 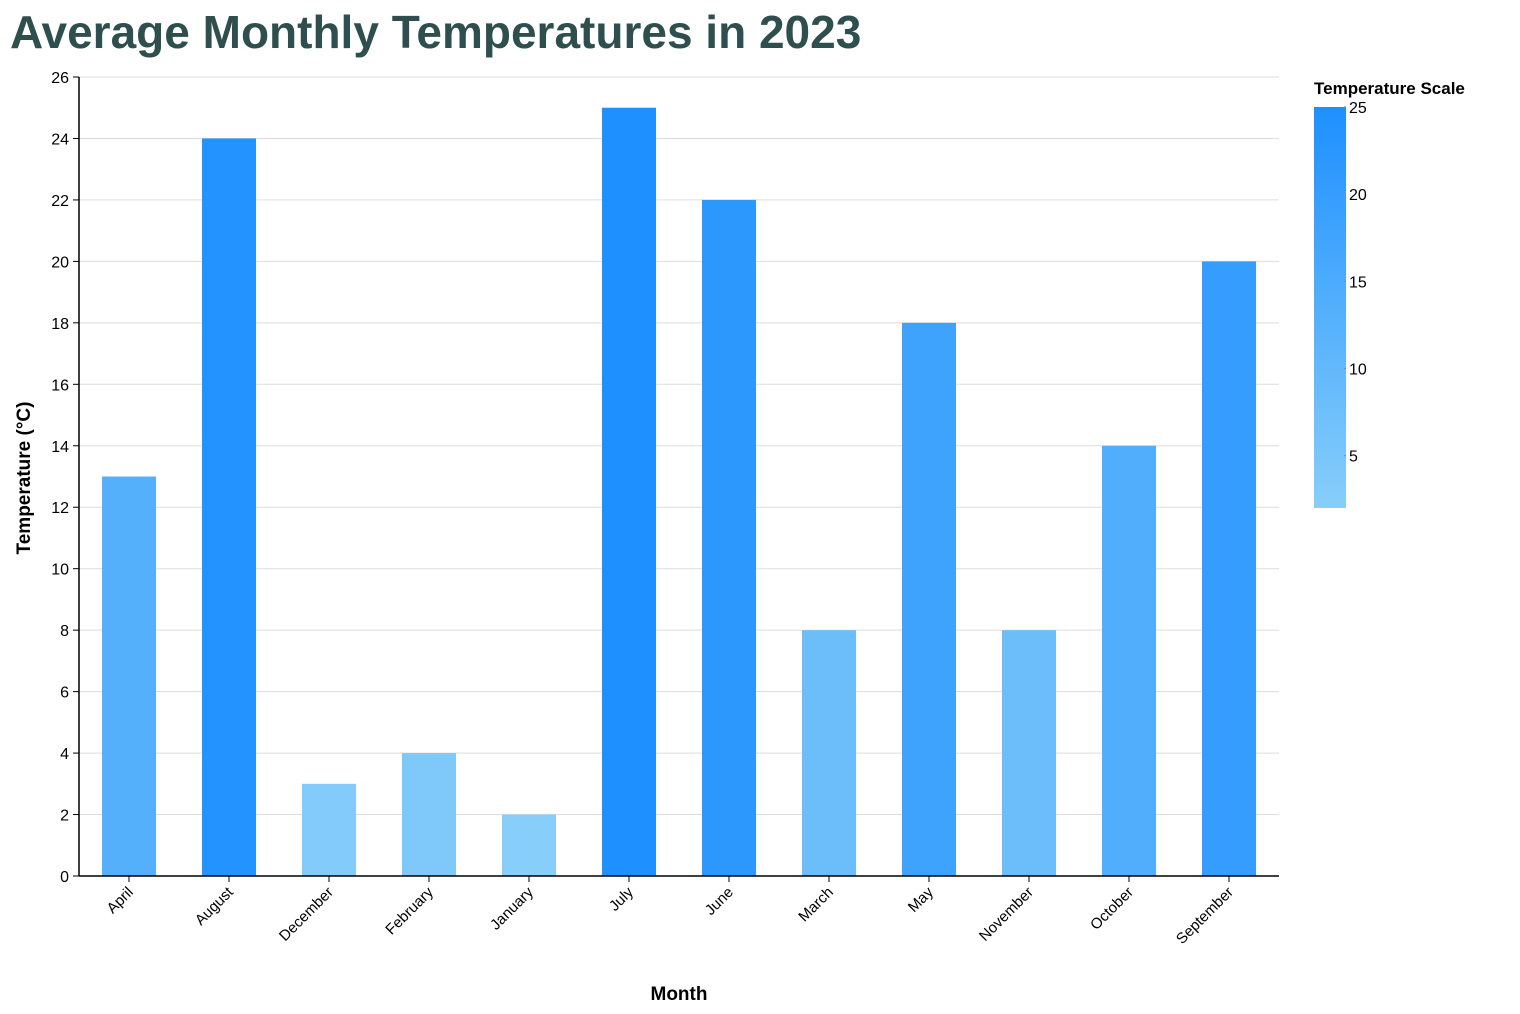 I want to click on y-tick-label: 4, so click(x=64, y=754).